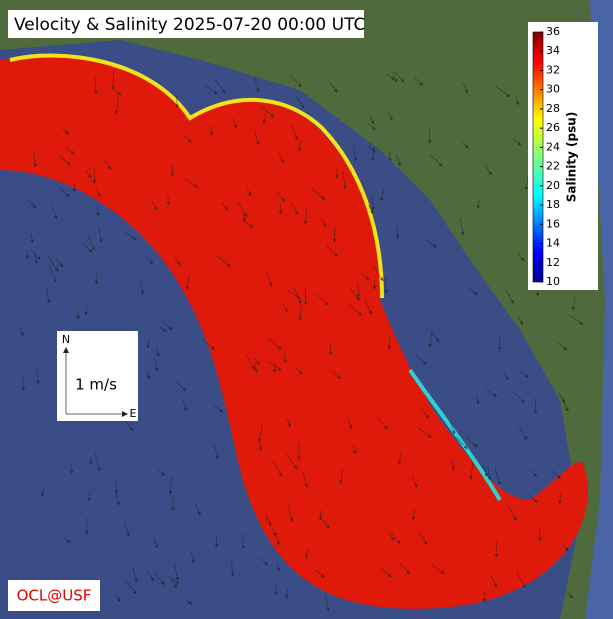 The width and height of the screenshot is (613, 619). Describe the element at coordinates (550, 156) in the screenshot. I see `colorbar-ticks: 10 12 14 16 18 20 22 24 26 28 30 32 34 36` at that location.